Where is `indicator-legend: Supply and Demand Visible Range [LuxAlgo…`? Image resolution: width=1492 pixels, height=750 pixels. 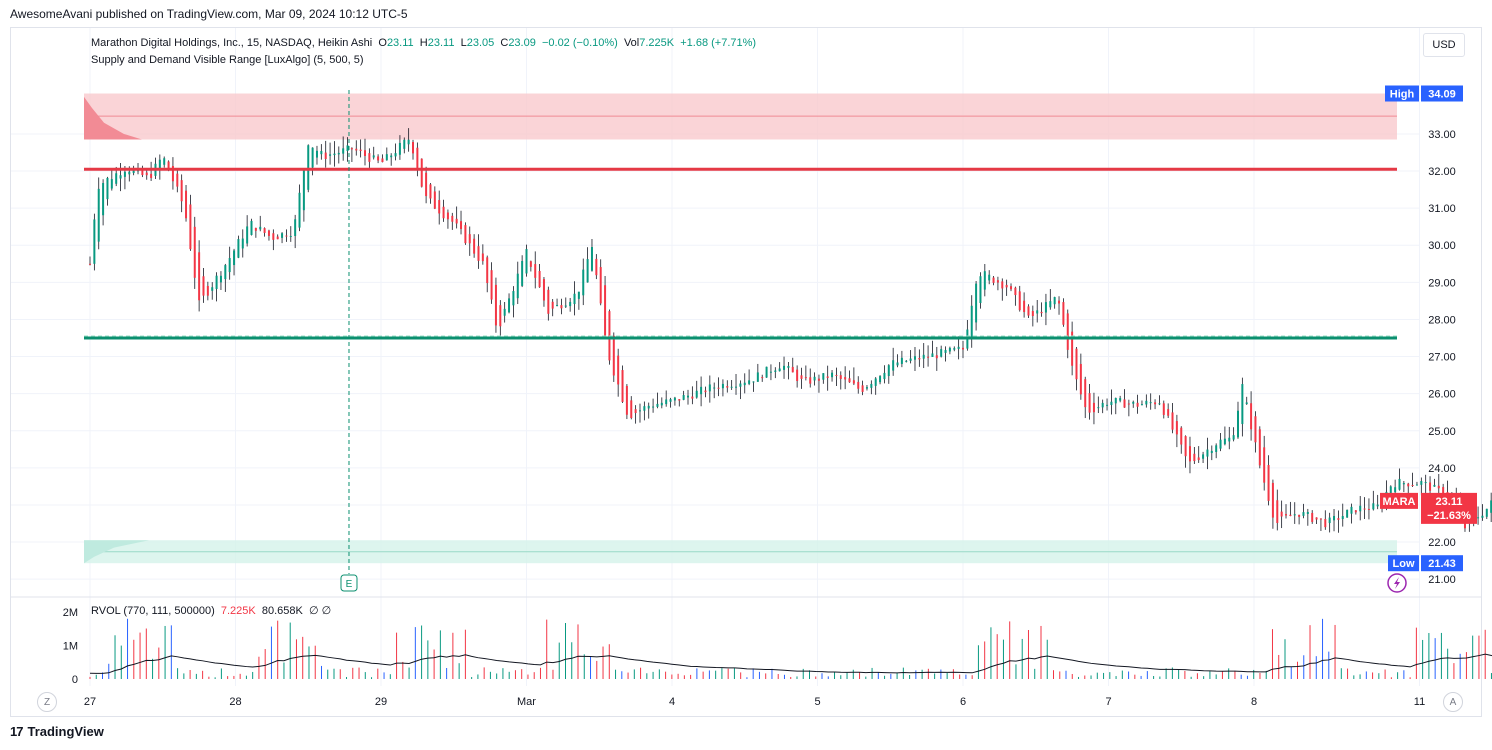
indicator-legend: Supply and Demand Visible Range [LuxAlgo… is located at coordinates (227, 60).